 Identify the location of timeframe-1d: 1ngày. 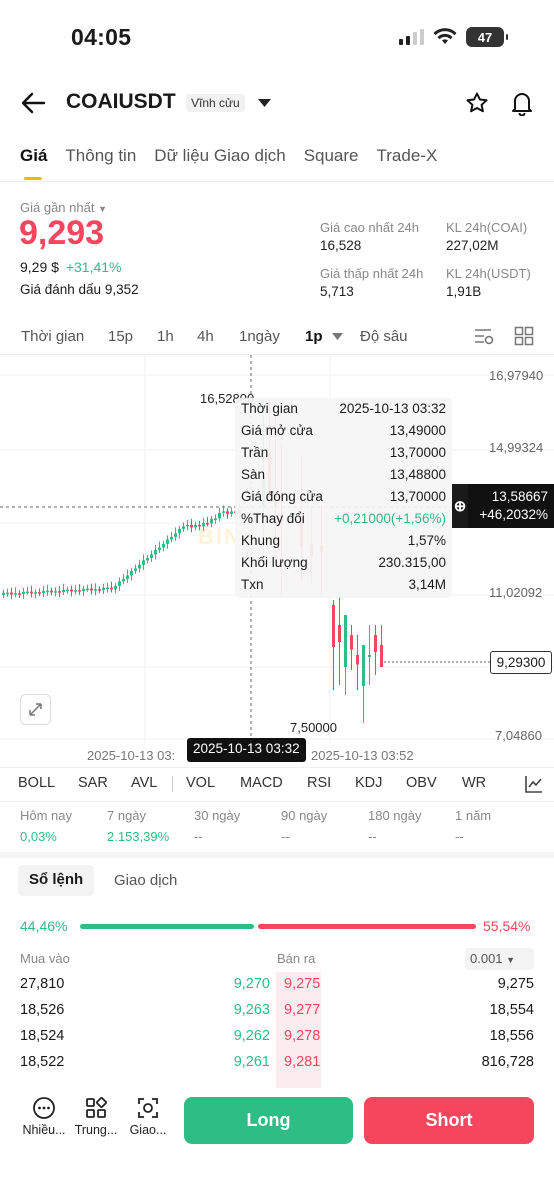
(259, 336).